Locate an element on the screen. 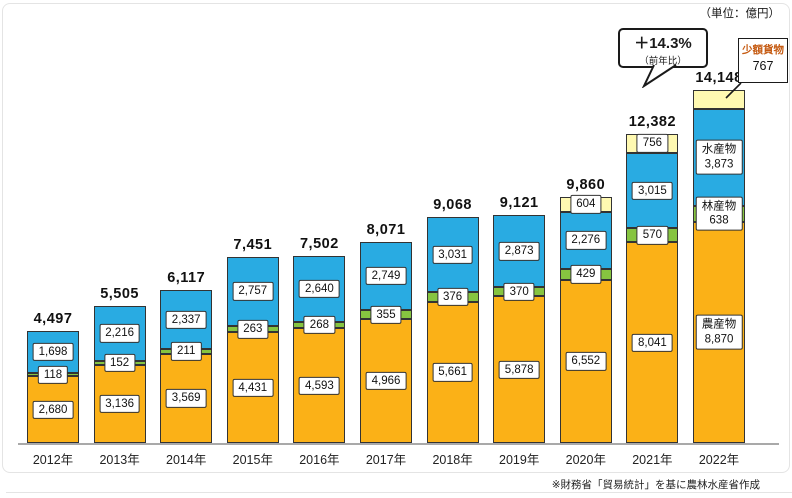 The image size is (792, 498). growth-callout-tail is located at coordinates (659, 76).